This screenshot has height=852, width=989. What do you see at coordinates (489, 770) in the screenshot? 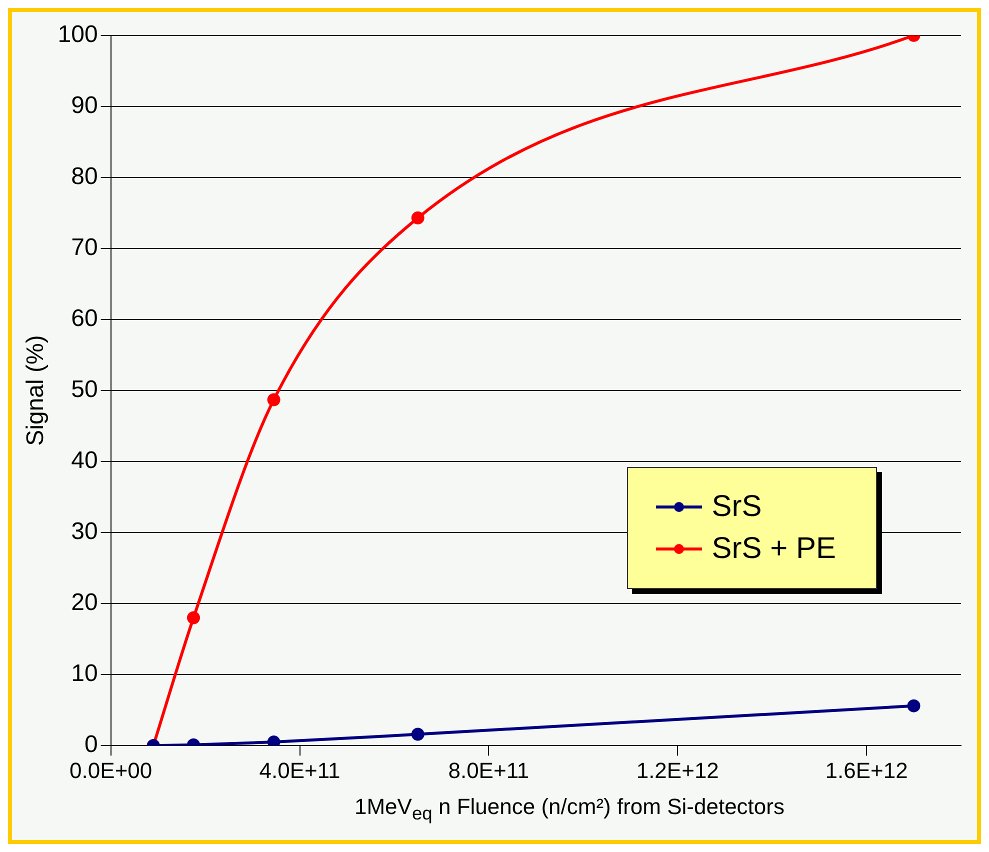
I see `x-tick-label: 8.0E+11` at bounding box center [489, 770].